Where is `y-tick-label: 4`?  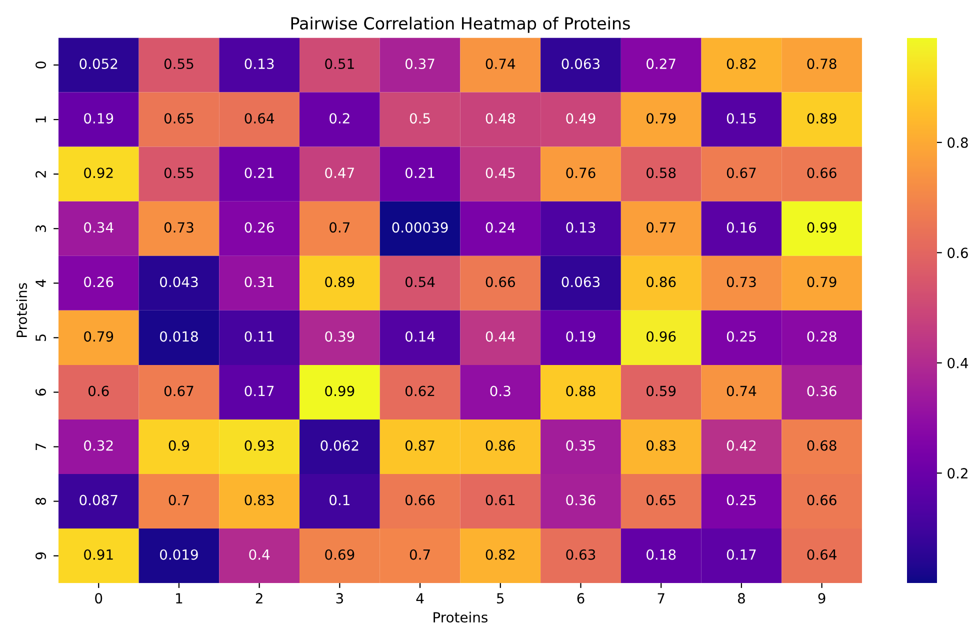 y-tick-label: 4 is located at coordinates (41, 283).